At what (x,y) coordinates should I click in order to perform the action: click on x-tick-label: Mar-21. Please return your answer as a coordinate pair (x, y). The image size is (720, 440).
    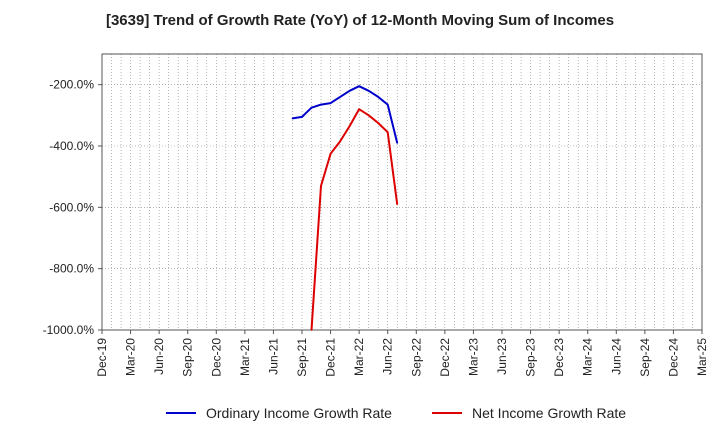
    Looking at the image, I should click on (245, 357).